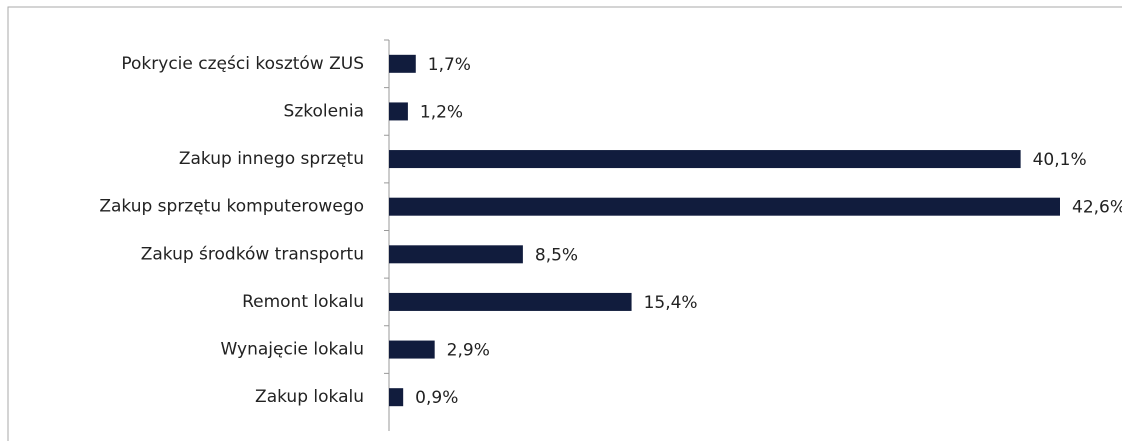  What do you see at coordinates (1097, 208) in the screenshot?
I see `value-label: 42,6%` at bounding box center [1097, 208].